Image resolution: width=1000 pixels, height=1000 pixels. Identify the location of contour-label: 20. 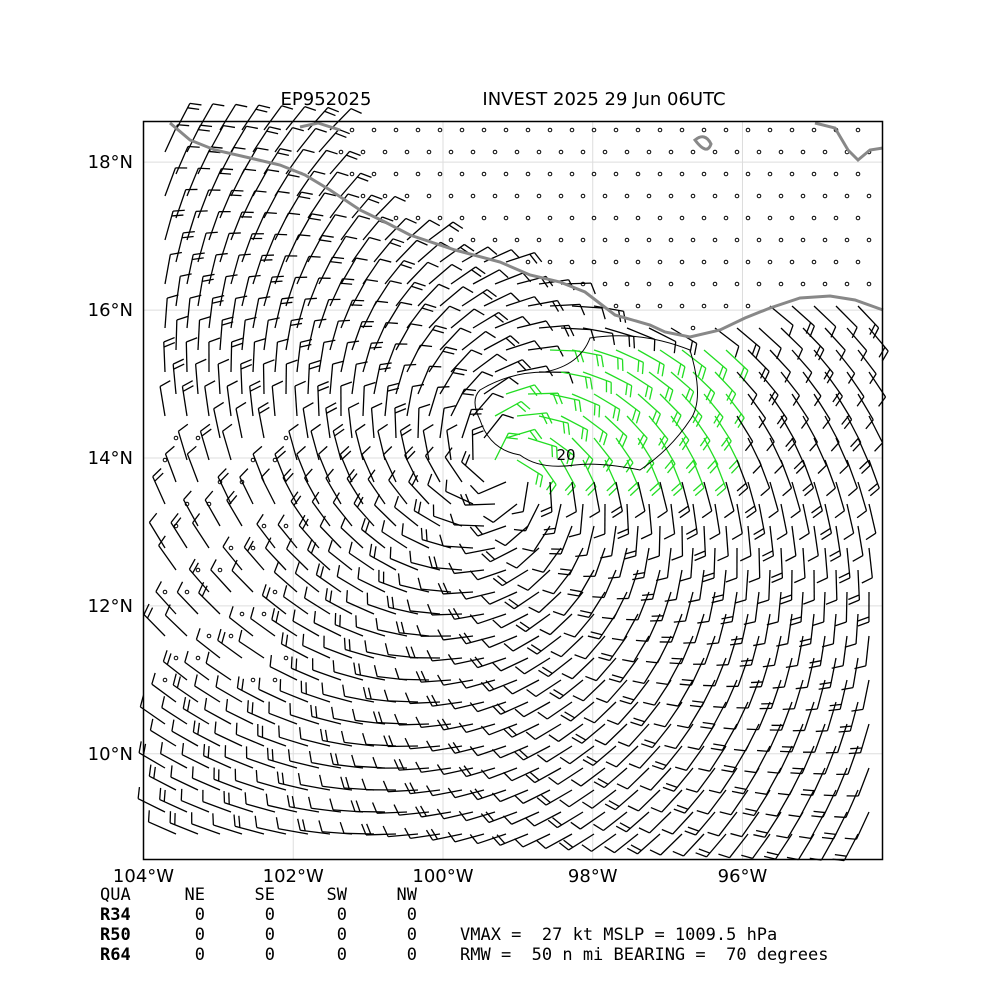
(565, 455).